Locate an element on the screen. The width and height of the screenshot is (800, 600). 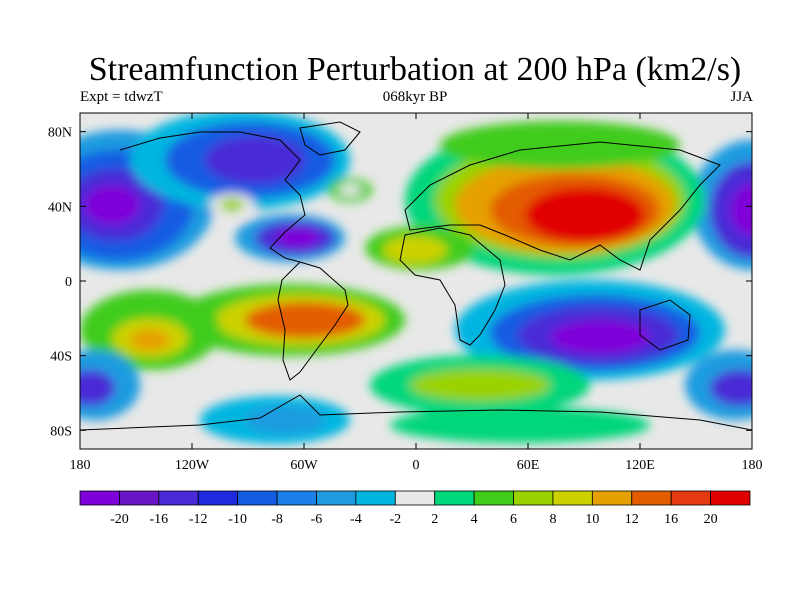
antarctica-coast is located at coordinates (416, 412).